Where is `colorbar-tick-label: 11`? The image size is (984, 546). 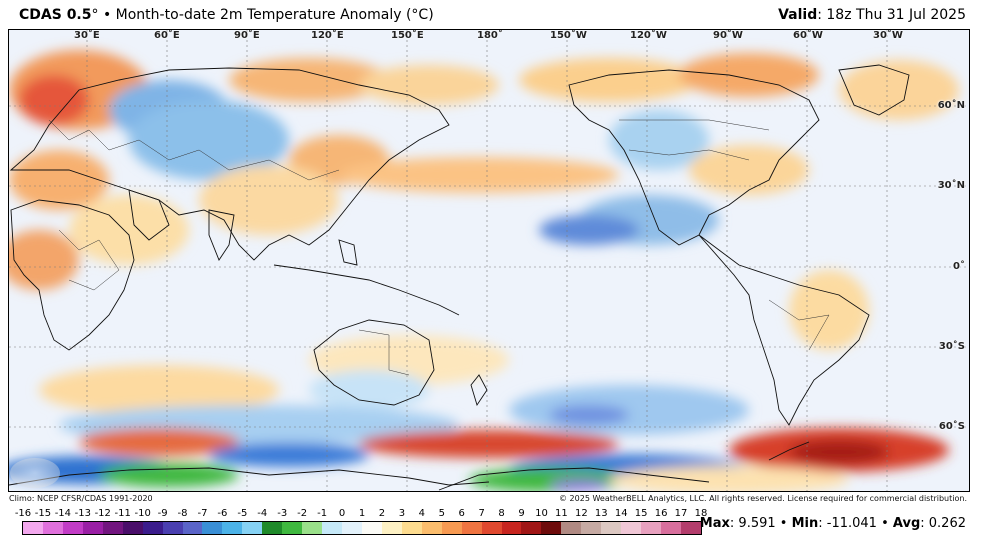
colorbar-tick-label: 11 is located at coordinates (561, 513).